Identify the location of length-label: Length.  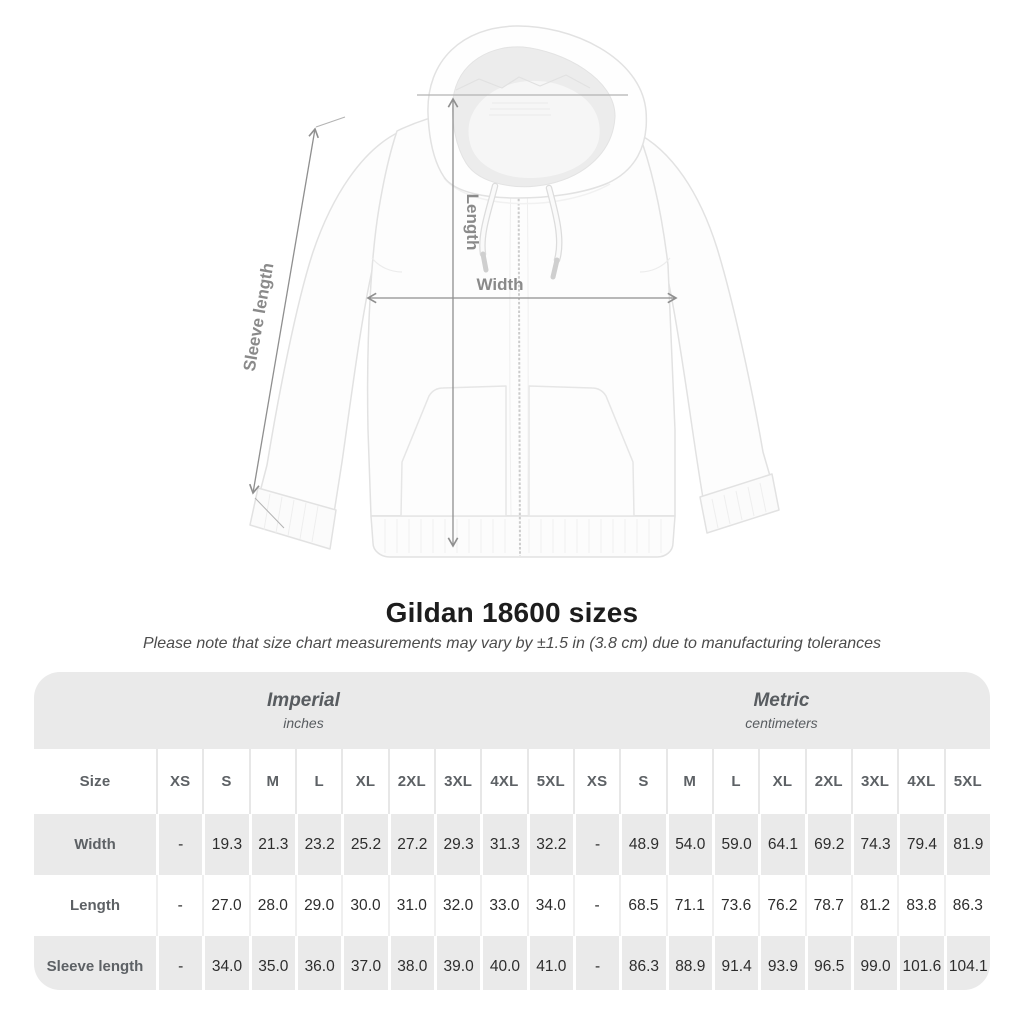
(472, 222).